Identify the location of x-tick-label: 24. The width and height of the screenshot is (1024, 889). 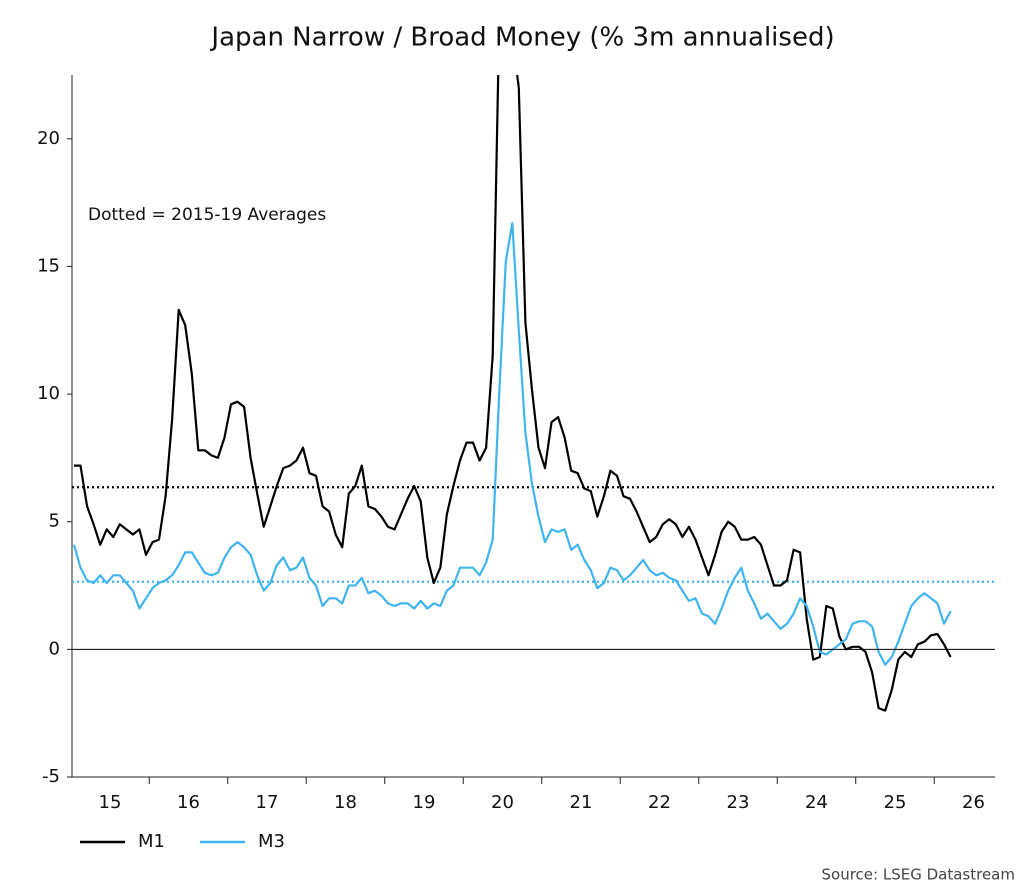
(816, 802).